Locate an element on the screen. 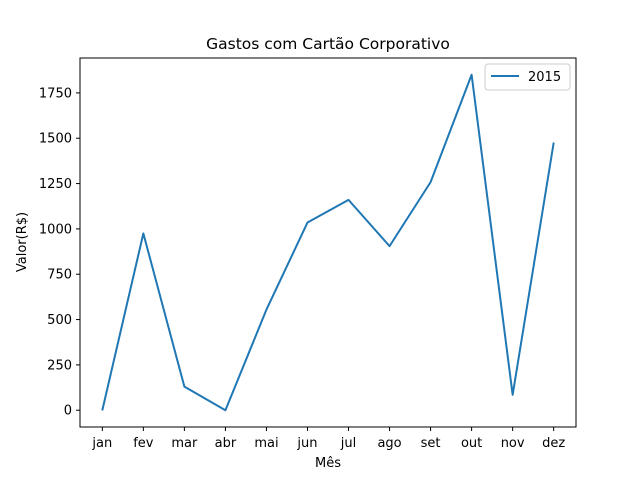 This screenshot has height=480, width=640. y-tick-label: 500 is located at coordinates (59, 320).